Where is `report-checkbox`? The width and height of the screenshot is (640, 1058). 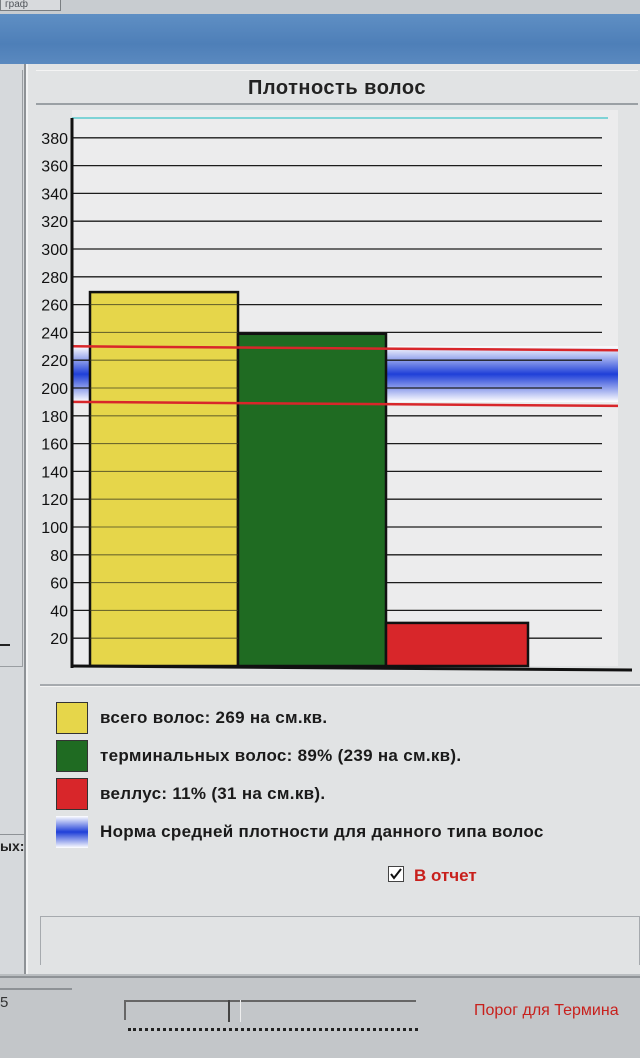 report-checkbox is located at coordinates (396, 874).